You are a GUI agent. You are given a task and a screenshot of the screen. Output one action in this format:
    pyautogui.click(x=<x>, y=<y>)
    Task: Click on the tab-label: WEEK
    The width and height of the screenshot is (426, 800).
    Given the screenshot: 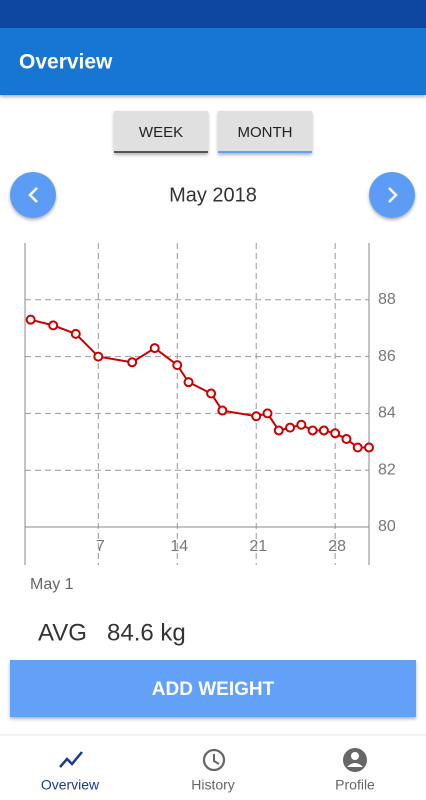 What is the action you would take?
    pyautogui.click(x=161, y=132)
    